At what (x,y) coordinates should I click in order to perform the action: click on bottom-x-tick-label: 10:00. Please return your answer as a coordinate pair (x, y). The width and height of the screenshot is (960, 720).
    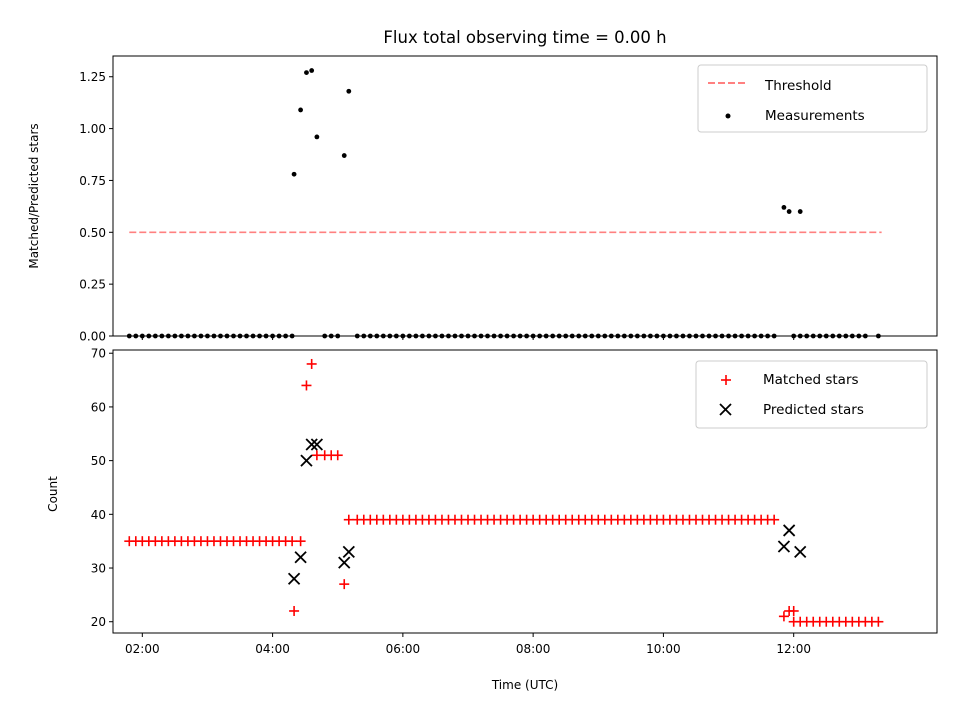
    Looking at the image, I should click on (663, 649).